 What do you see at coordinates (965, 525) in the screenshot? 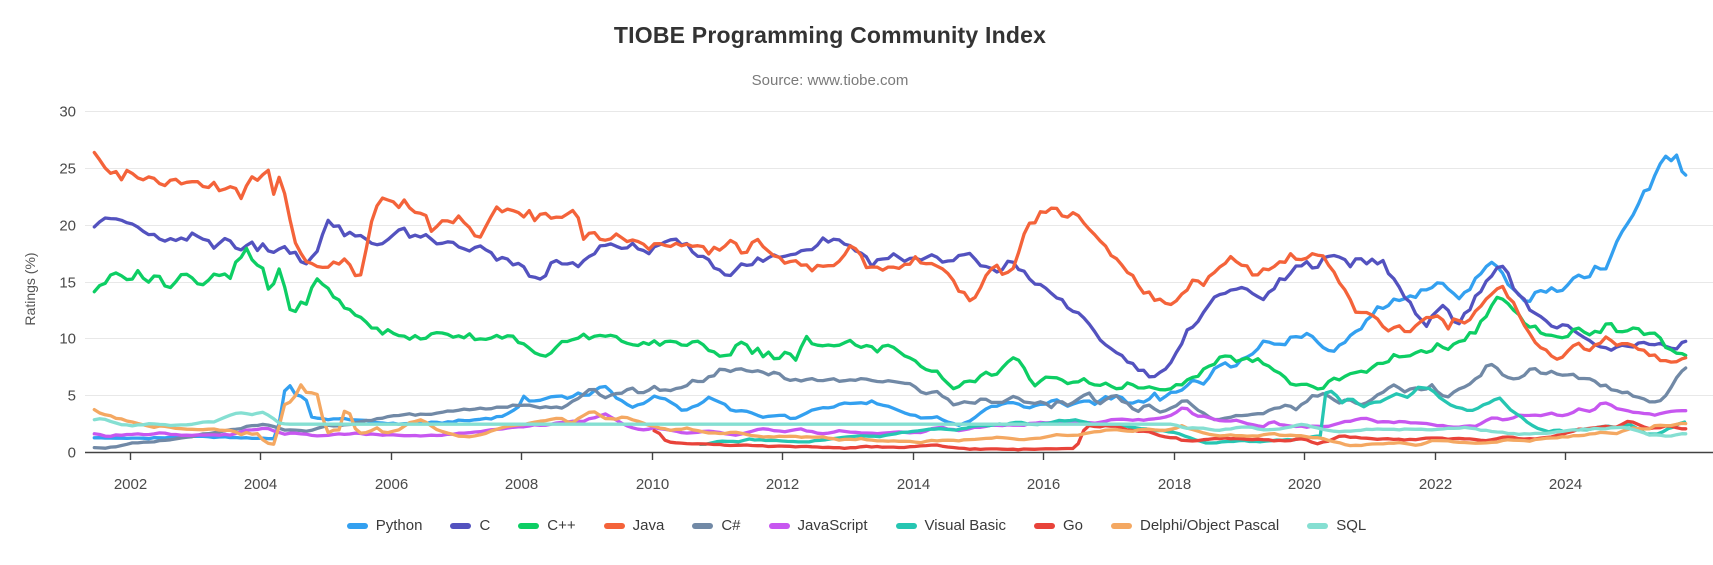
I see `legend-label-visual-basic: Visual Basic` at bounding box center [965, 525].